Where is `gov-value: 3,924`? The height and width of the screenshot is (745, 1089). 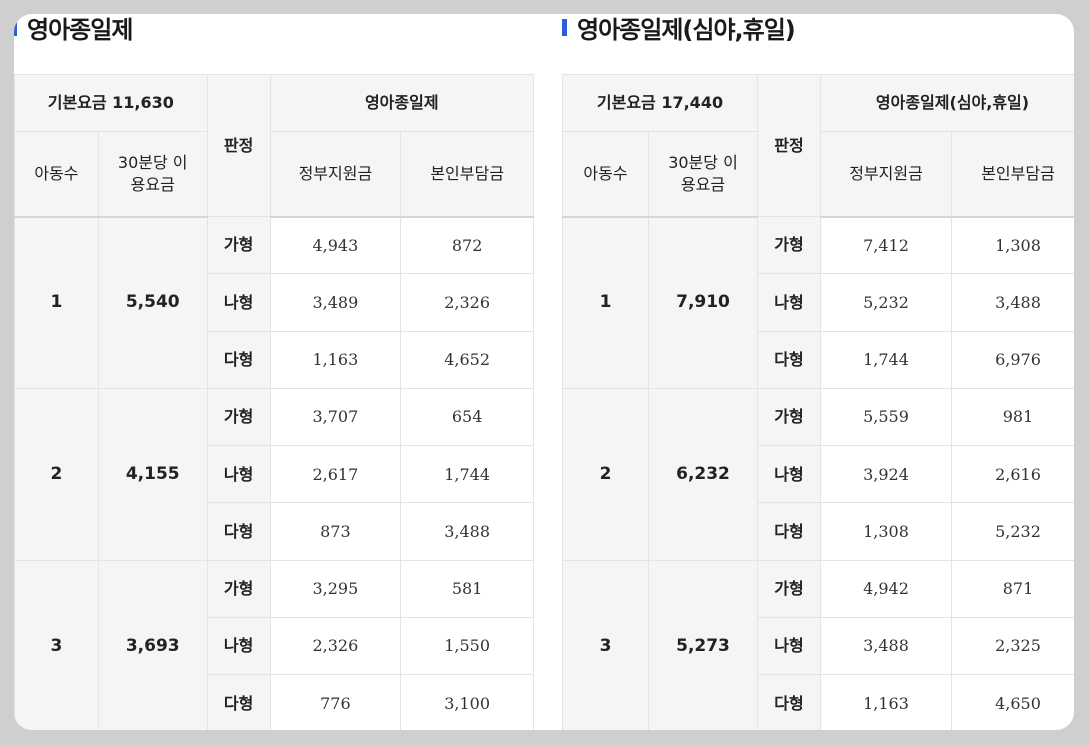
gov-value: 3,924 is located at coordinates (886, 474).